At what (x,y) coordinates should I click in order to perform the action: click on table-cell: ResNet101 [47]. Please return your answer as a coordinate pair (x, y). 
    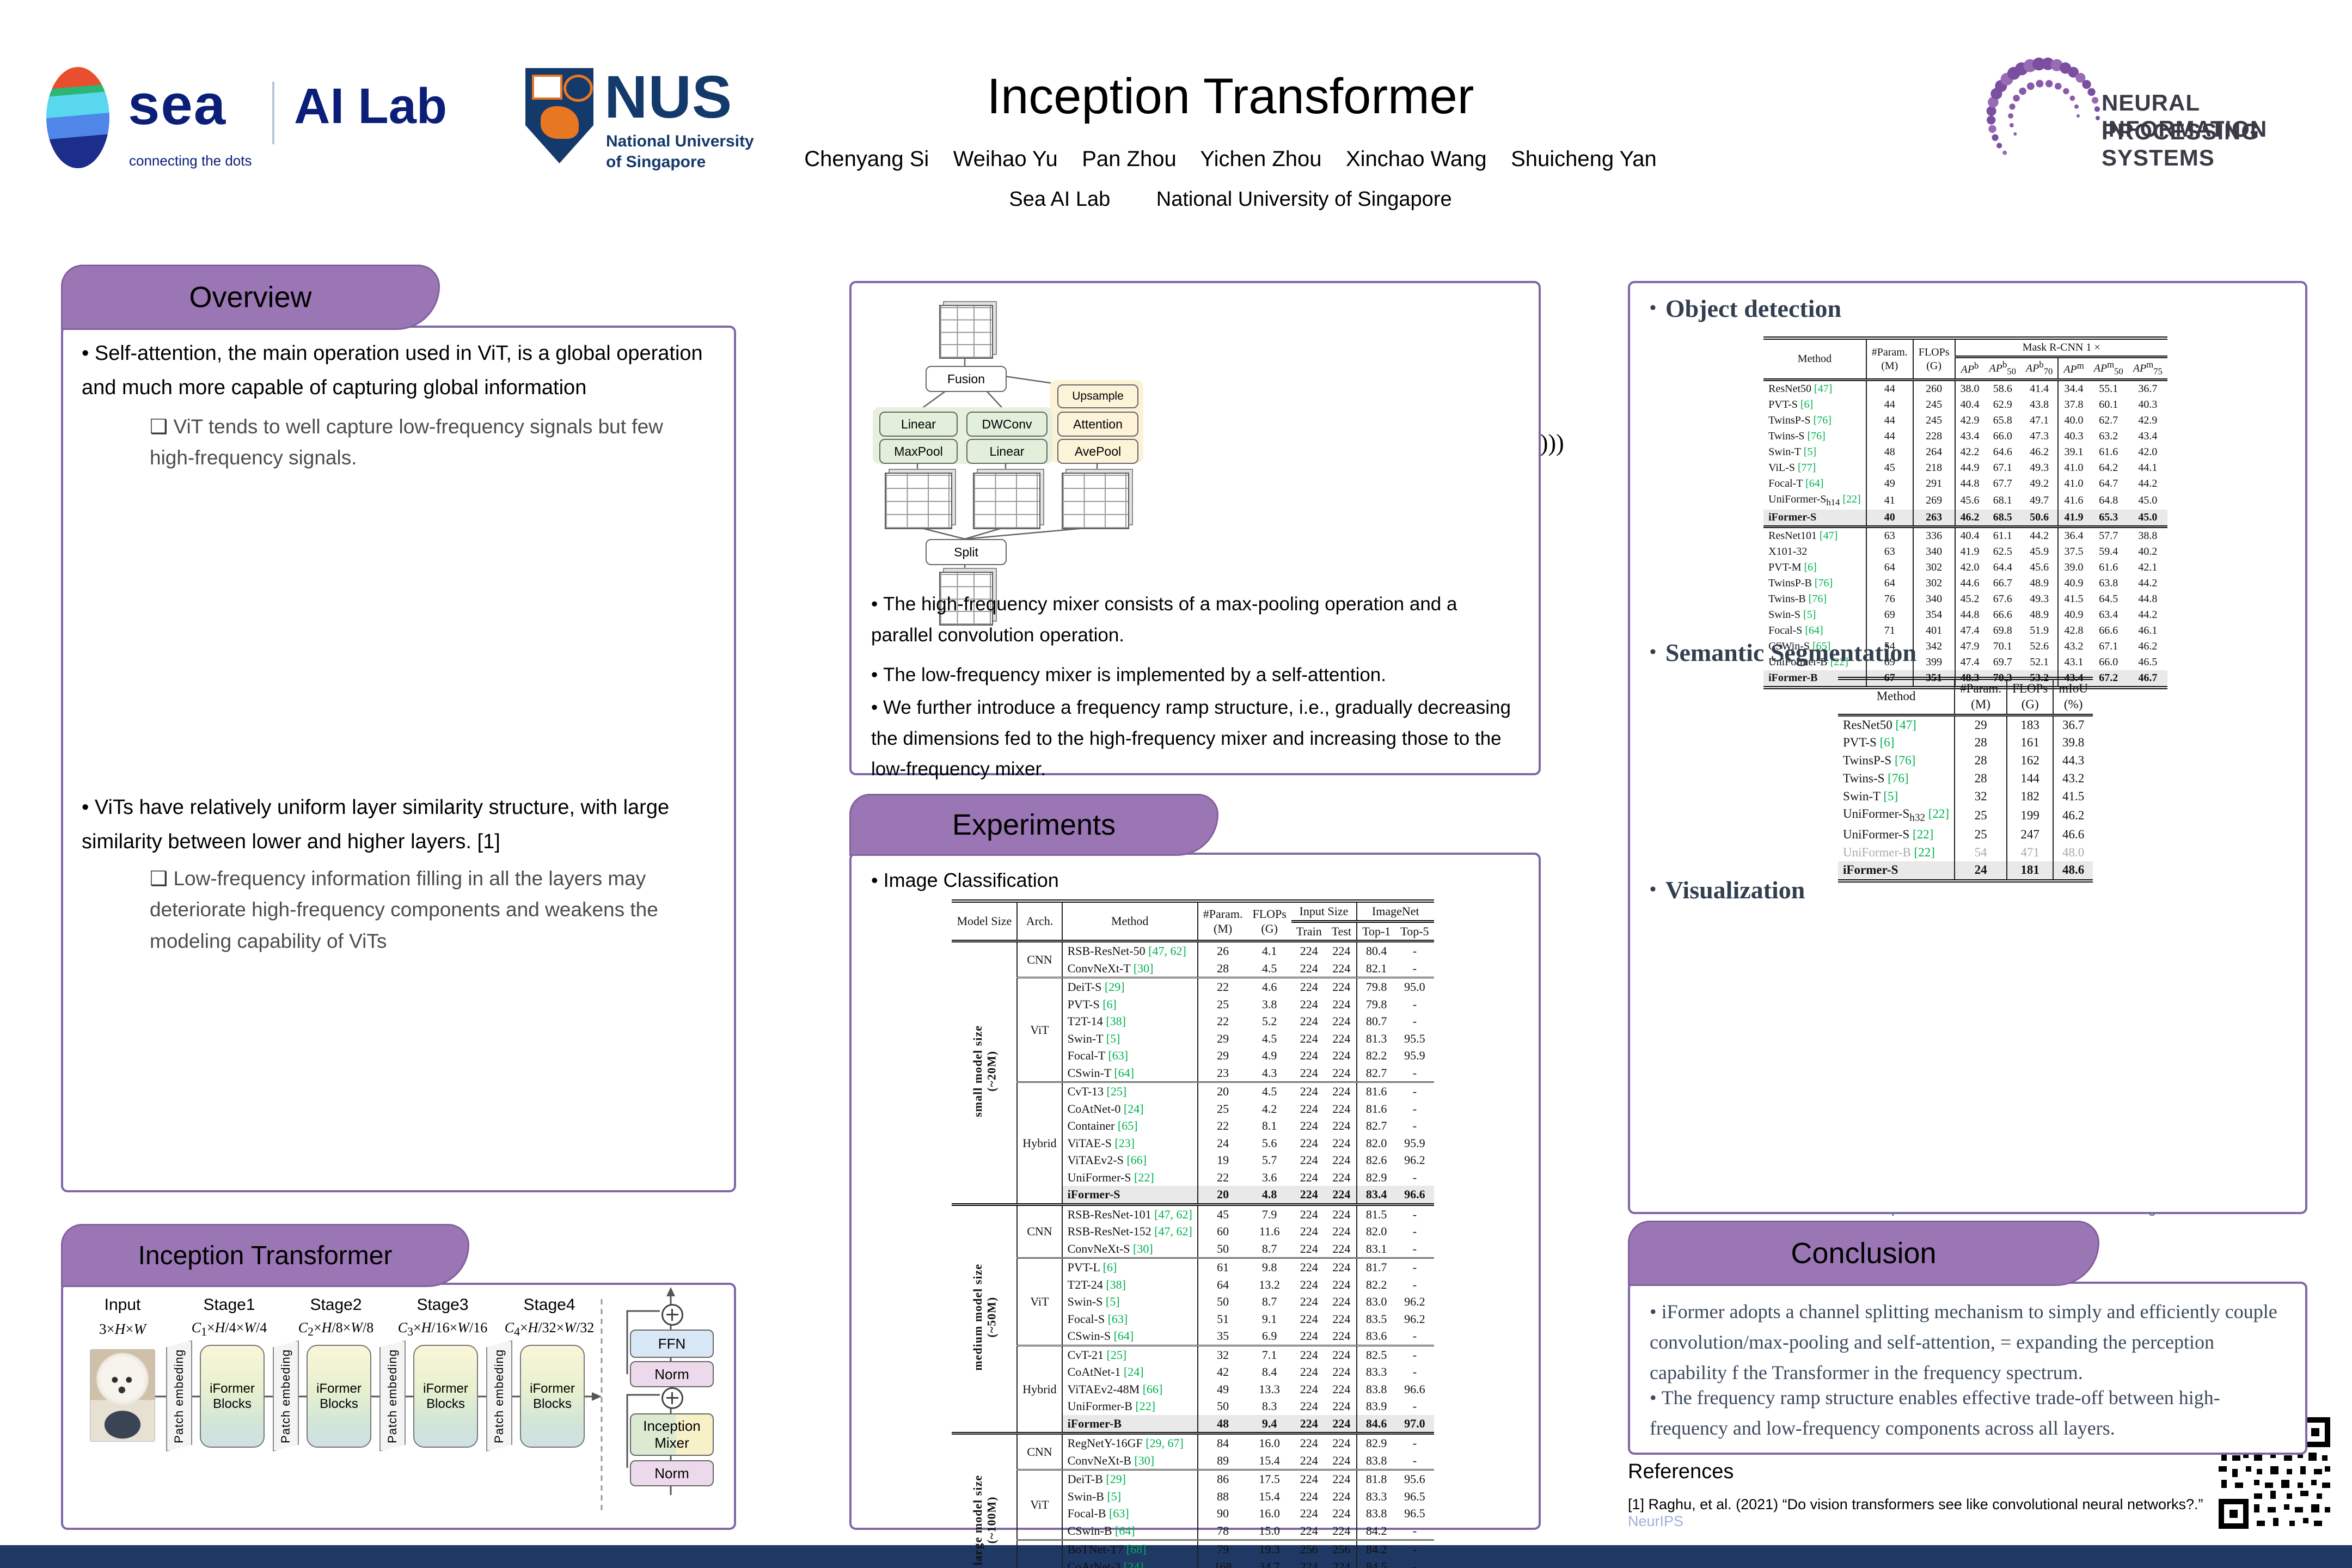
    Looking at the image, I should click on (1815, 534).